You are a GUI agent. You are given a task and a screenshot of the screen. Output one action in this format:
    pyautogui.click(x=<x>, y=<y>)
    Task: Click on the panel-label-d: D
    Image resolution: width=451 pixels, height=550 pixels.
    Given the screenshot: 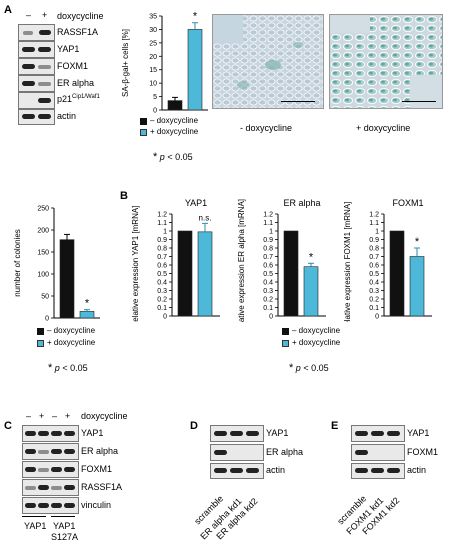 What is the action you would take?
    pyautogui.click(x=194, y=426)
    